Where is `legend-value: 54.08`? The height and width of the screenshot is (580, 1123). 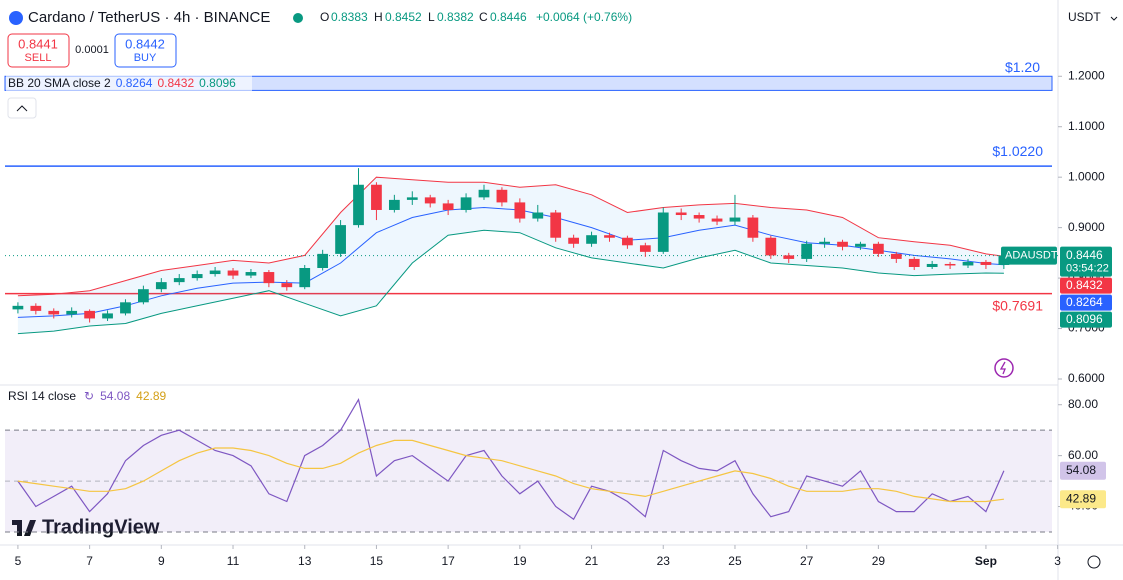 legend-value: 54.08 is located at coordinates (115, 396).